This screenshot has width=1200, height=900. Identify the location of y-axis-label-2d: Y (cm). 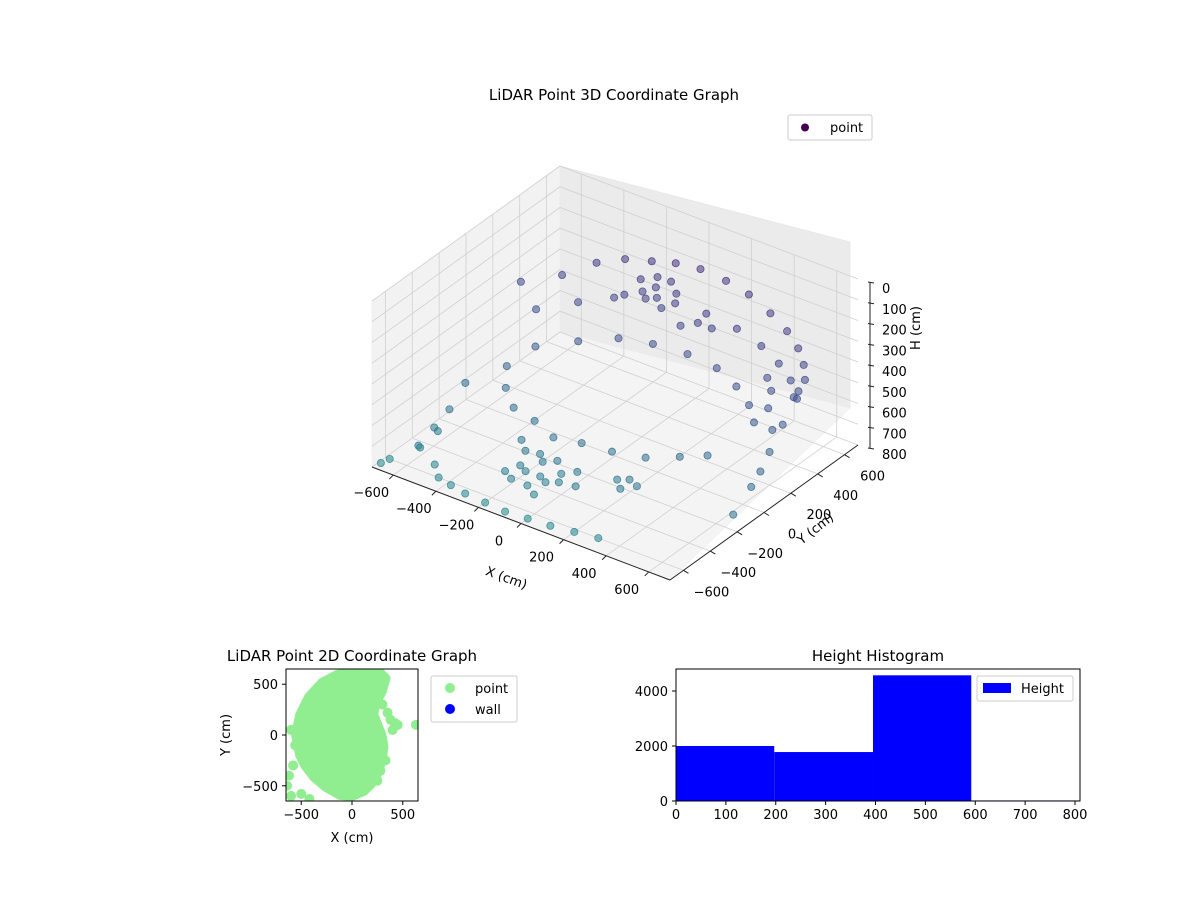
(226, 735).